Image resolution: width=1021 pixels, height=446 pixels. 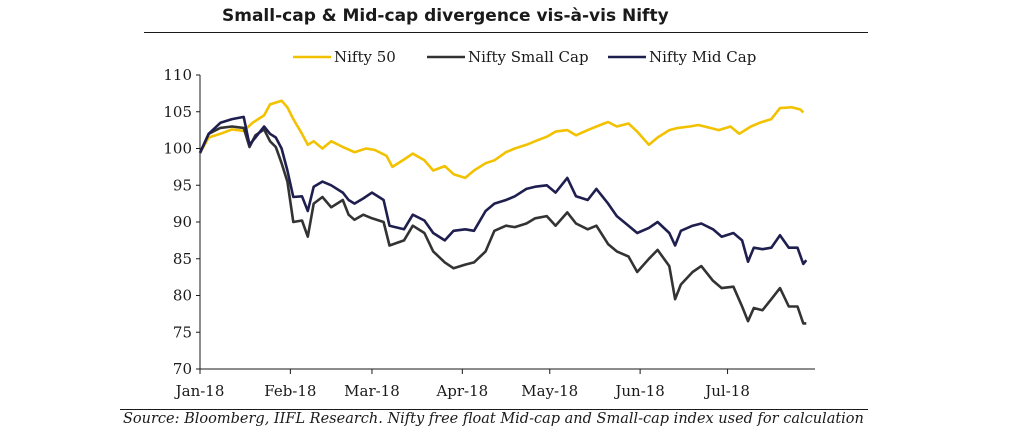 I want to click on legend-label: Nifty Small Cap, so click(x=528, y=57).